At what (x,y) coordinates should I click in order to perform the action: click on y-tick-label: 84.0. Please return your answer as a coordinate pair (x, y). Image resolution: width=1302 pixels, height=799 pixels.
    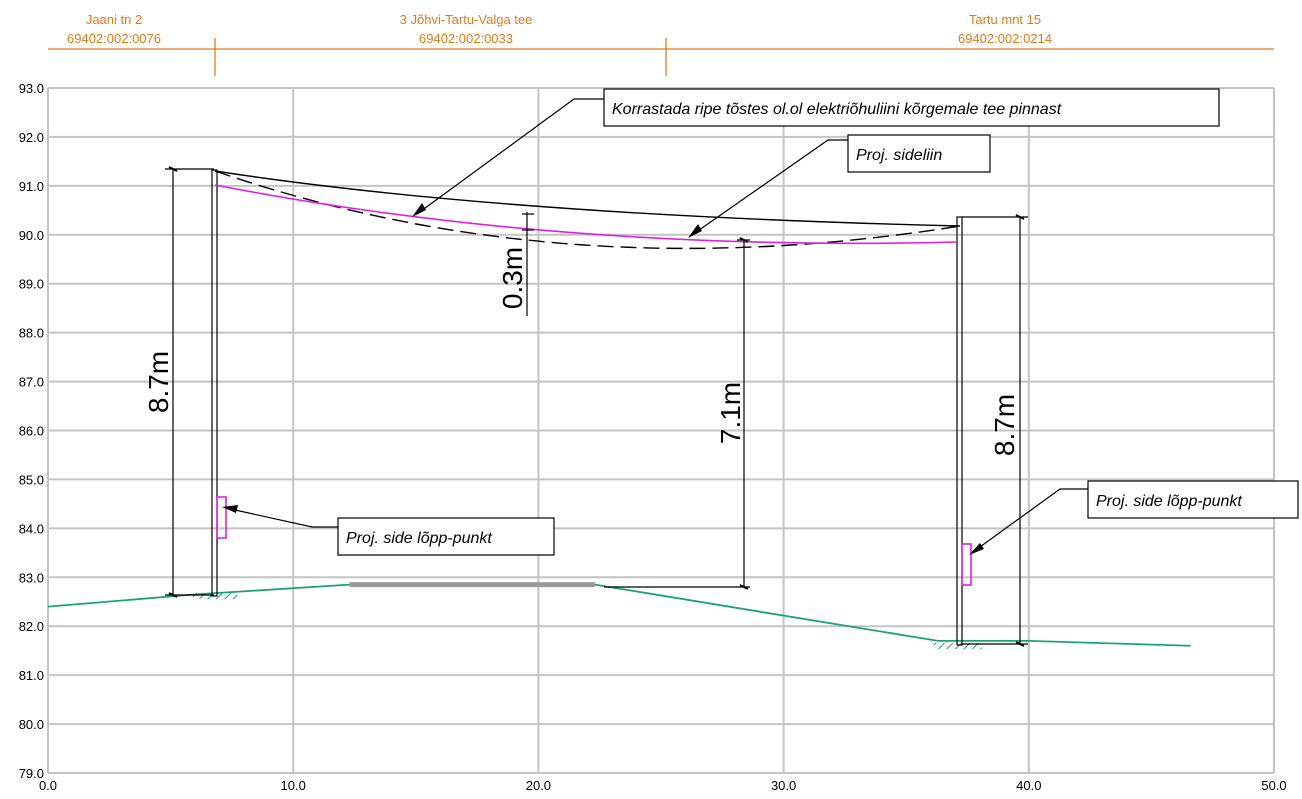
    Looking at the image, I should click on (31, 528).